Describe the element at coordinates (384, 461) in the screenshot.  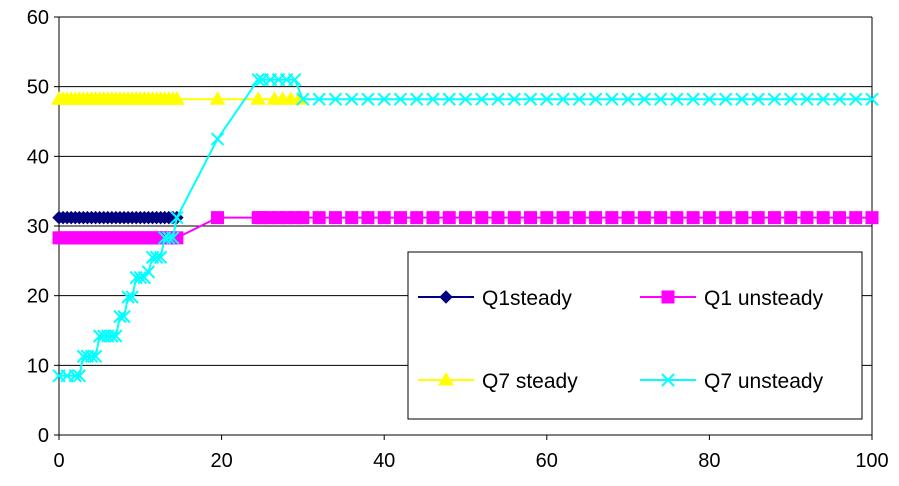
I see `x-tick-label-40: 40` at that location.